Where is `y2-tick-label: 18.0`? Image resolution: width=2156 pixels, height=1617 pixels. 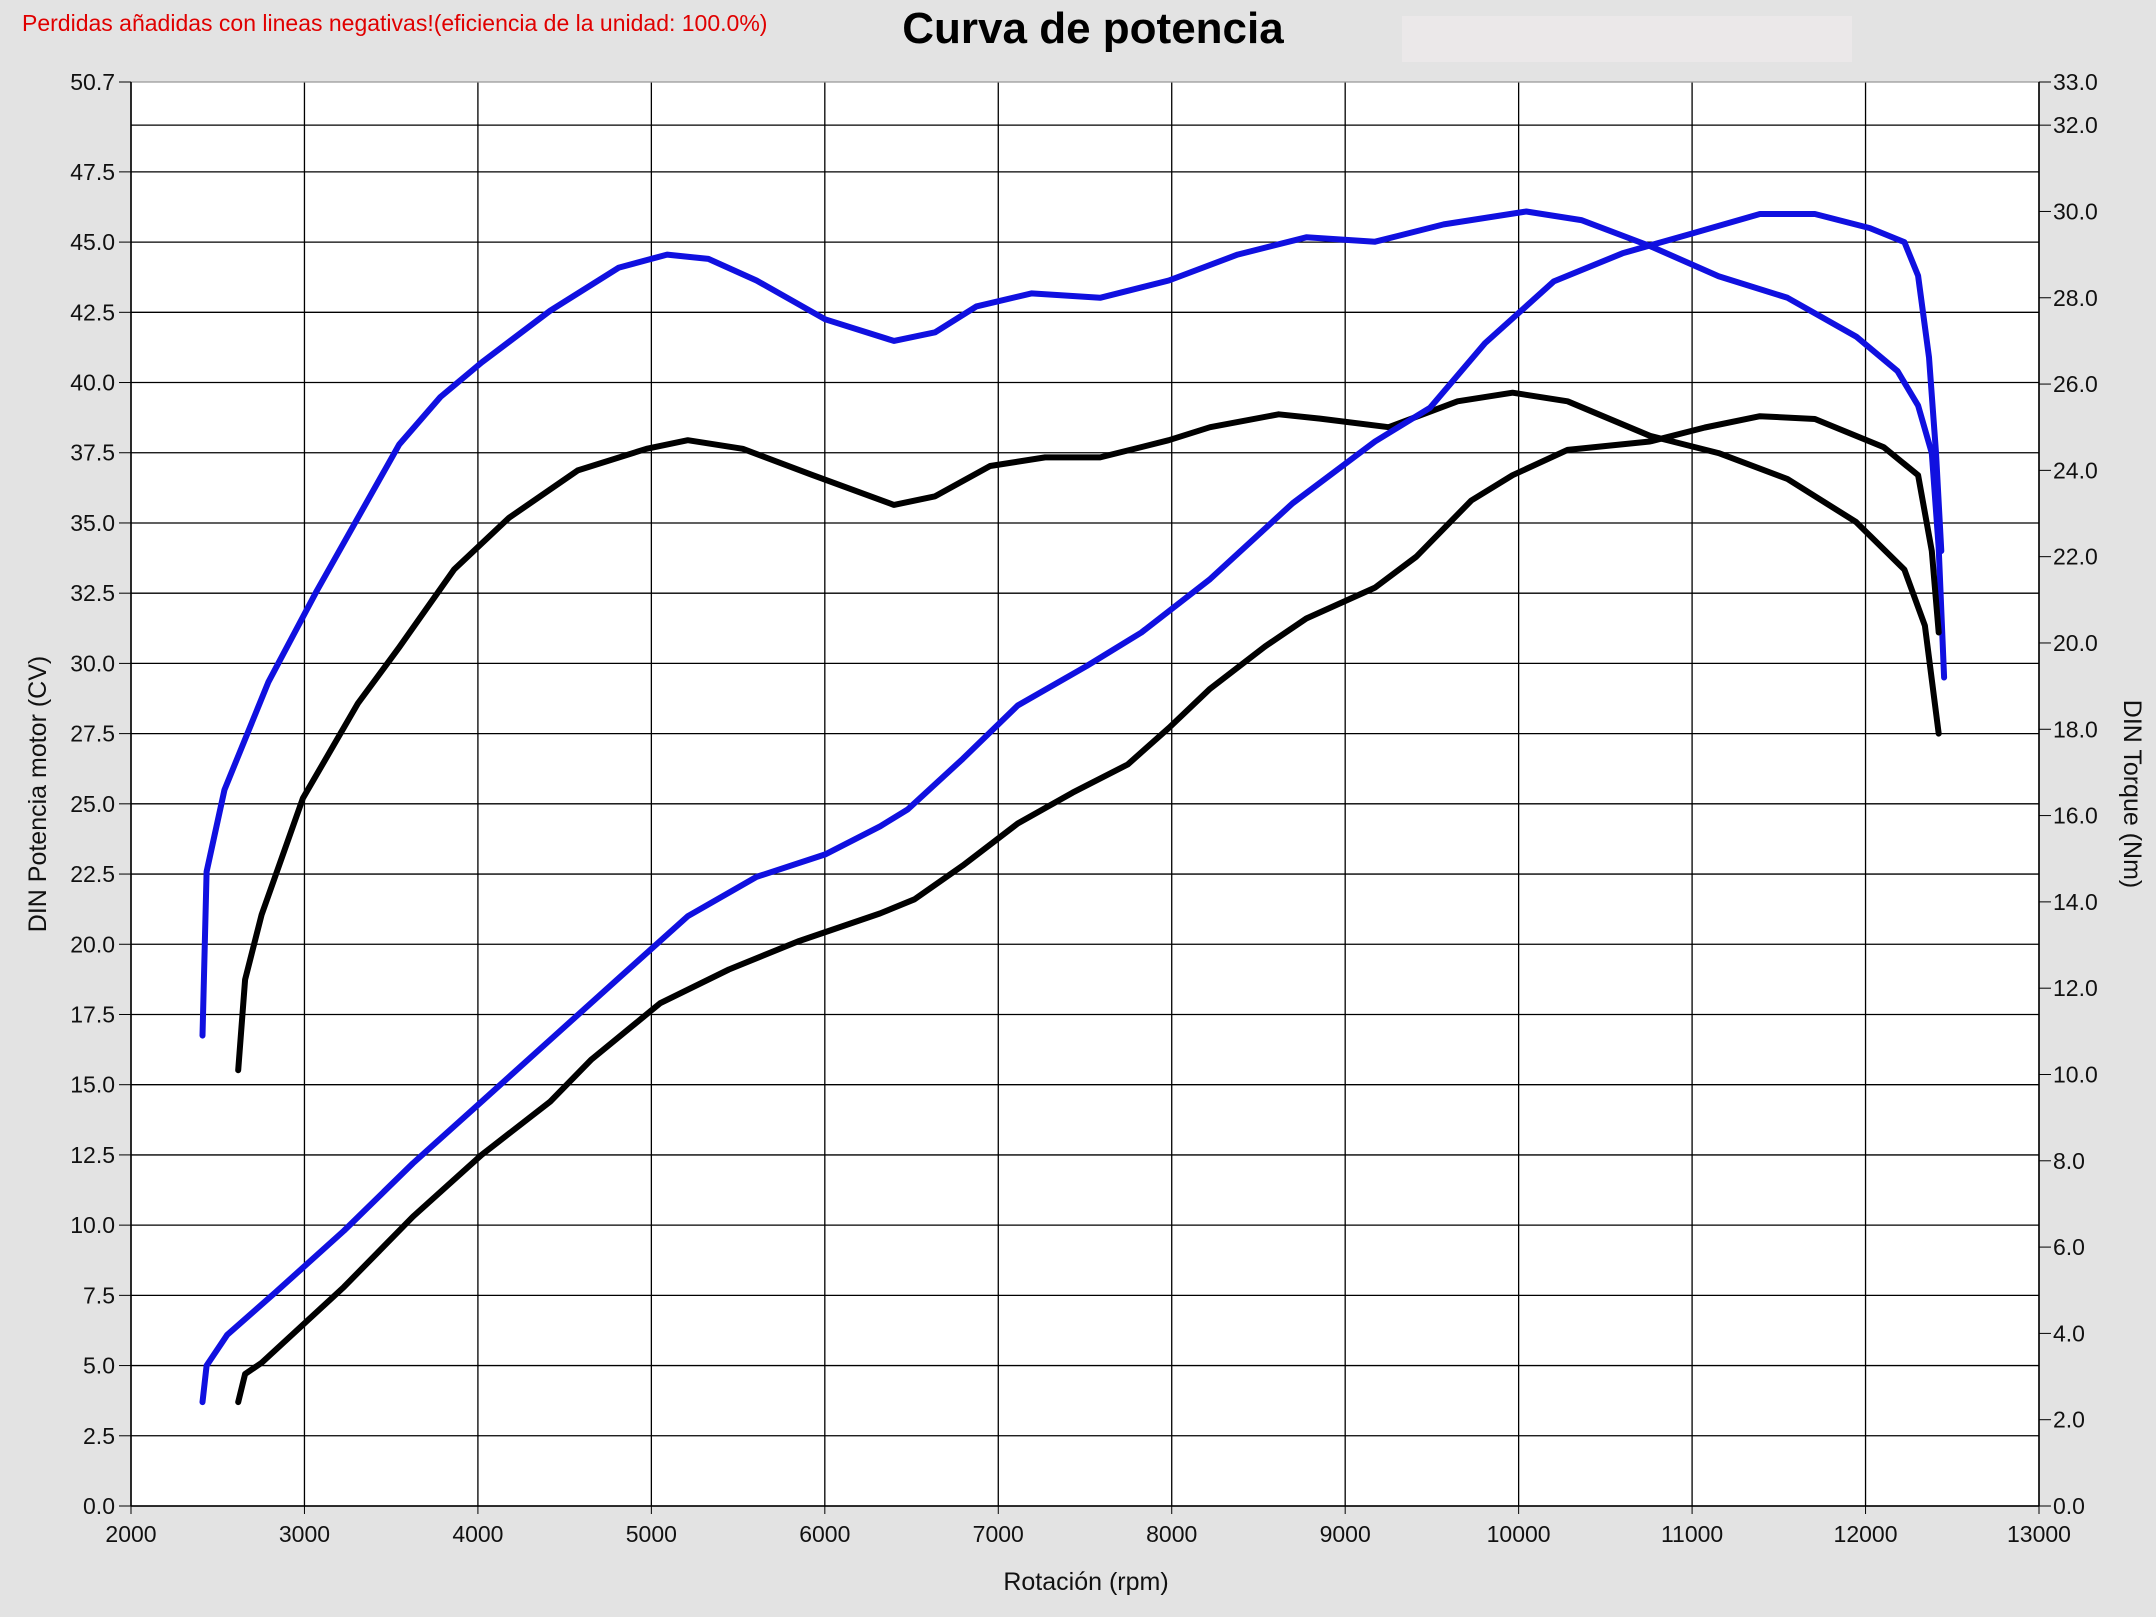
y2-tick-label: 18.0 is located at coordinates (2075, 729).